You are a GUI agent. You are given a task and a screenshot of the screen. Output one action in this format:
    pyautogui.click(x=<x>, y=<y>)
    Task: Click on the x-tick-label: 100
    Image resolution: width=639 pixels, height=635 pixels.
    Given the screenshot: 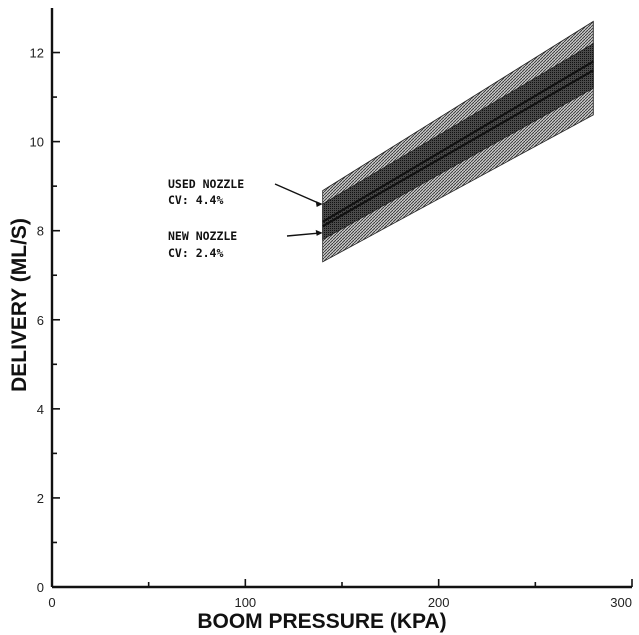 What is the action you would take?
    pyautogui.click(x=245, y=602)
    